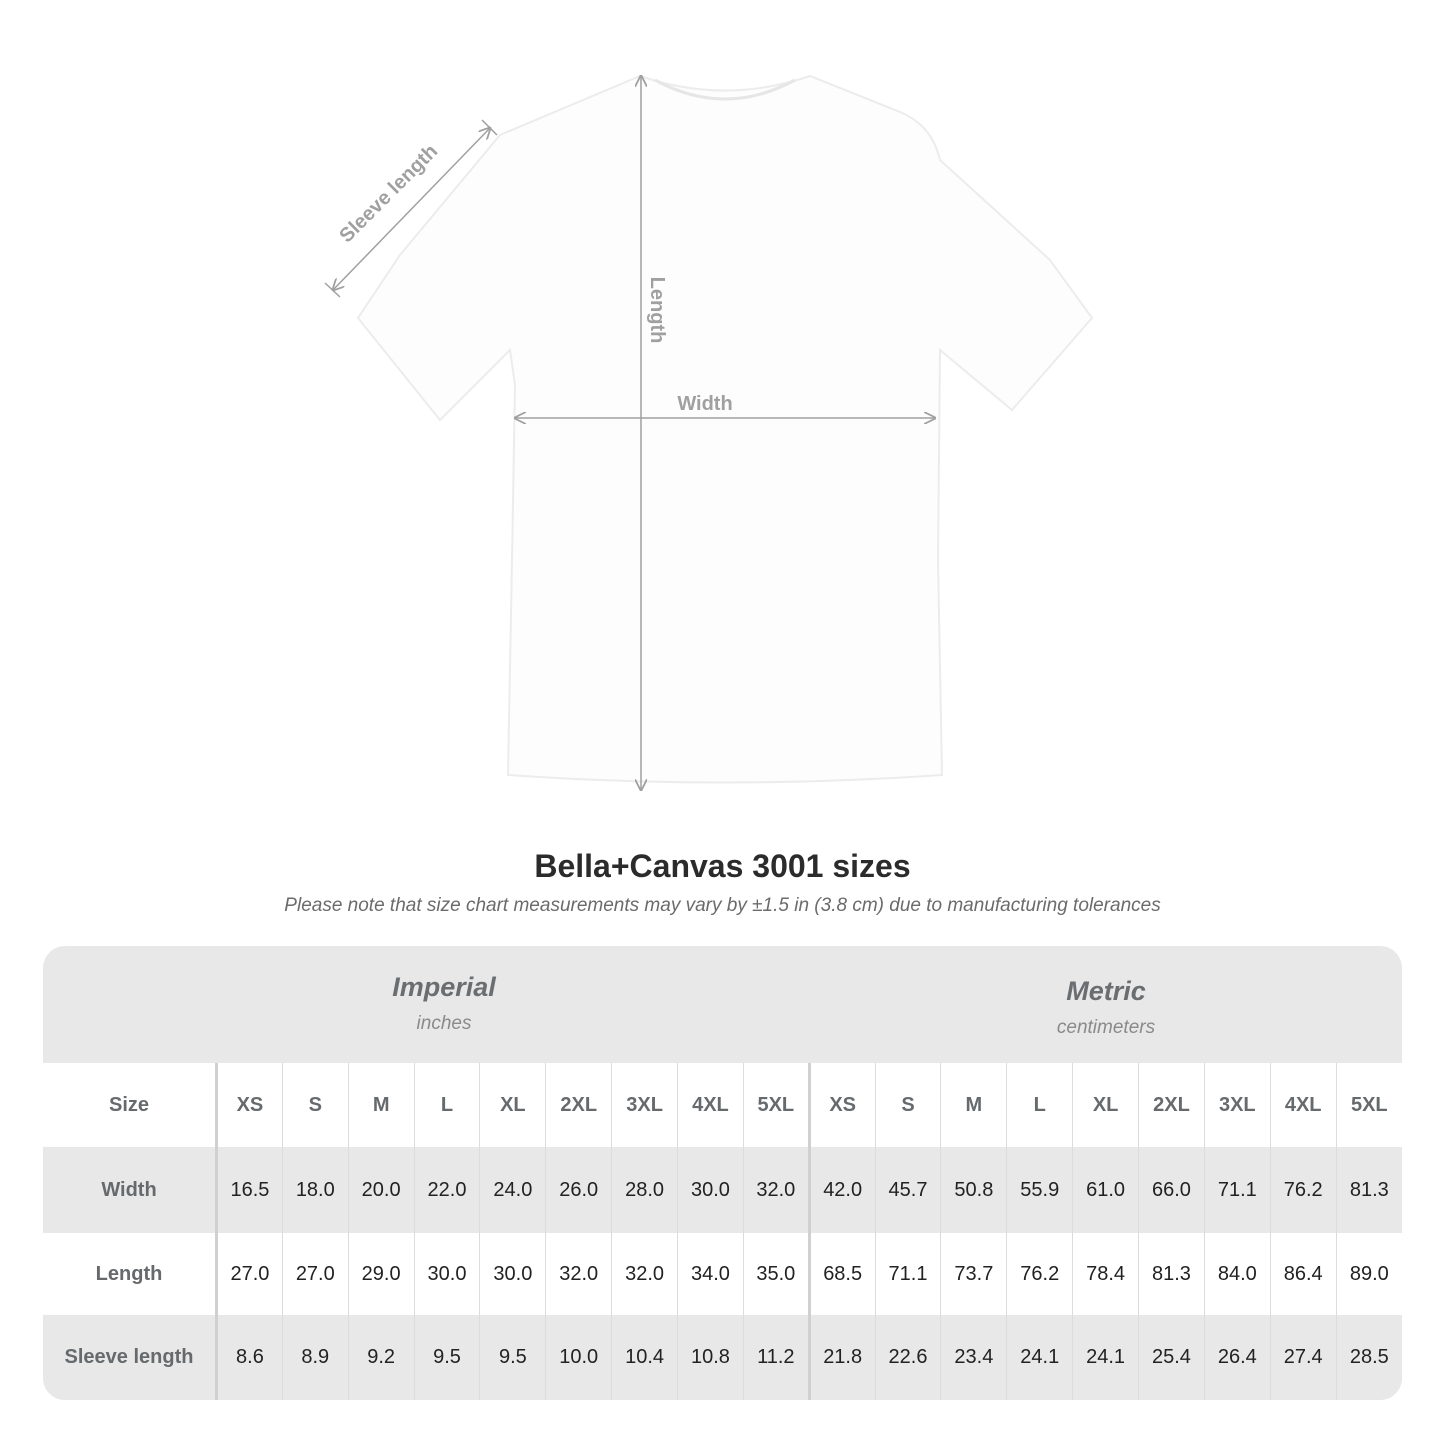  I want to click on metric-value: 45.7, so click(907, 1190).